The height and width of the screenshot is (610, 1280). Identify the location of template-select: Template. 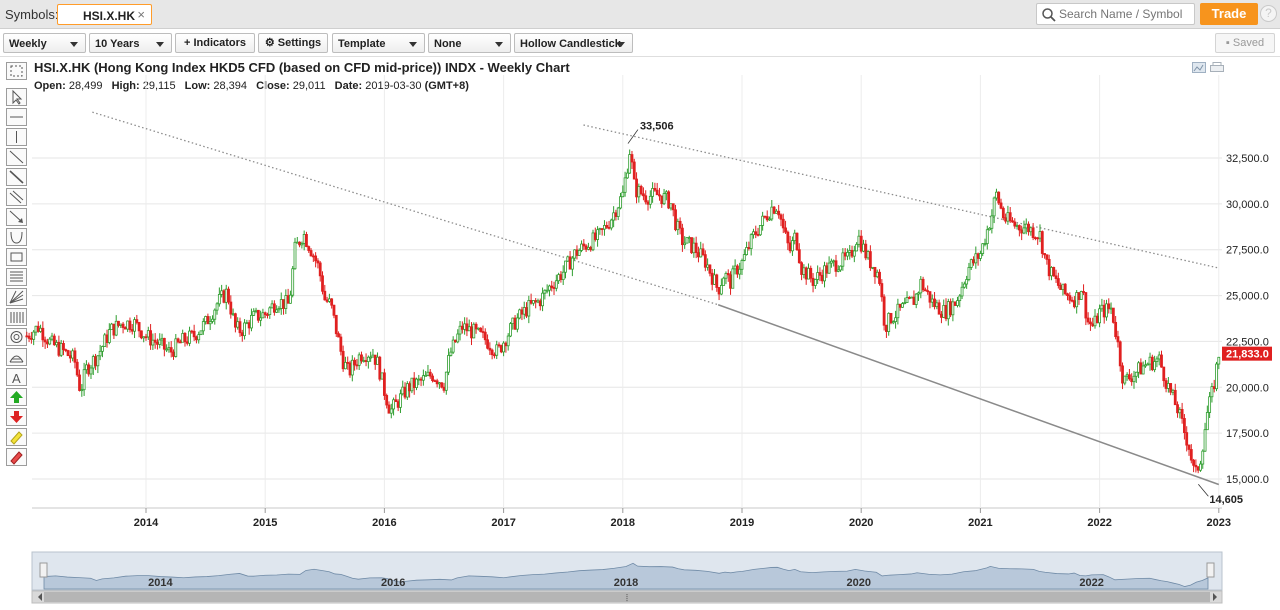
(378, 43).